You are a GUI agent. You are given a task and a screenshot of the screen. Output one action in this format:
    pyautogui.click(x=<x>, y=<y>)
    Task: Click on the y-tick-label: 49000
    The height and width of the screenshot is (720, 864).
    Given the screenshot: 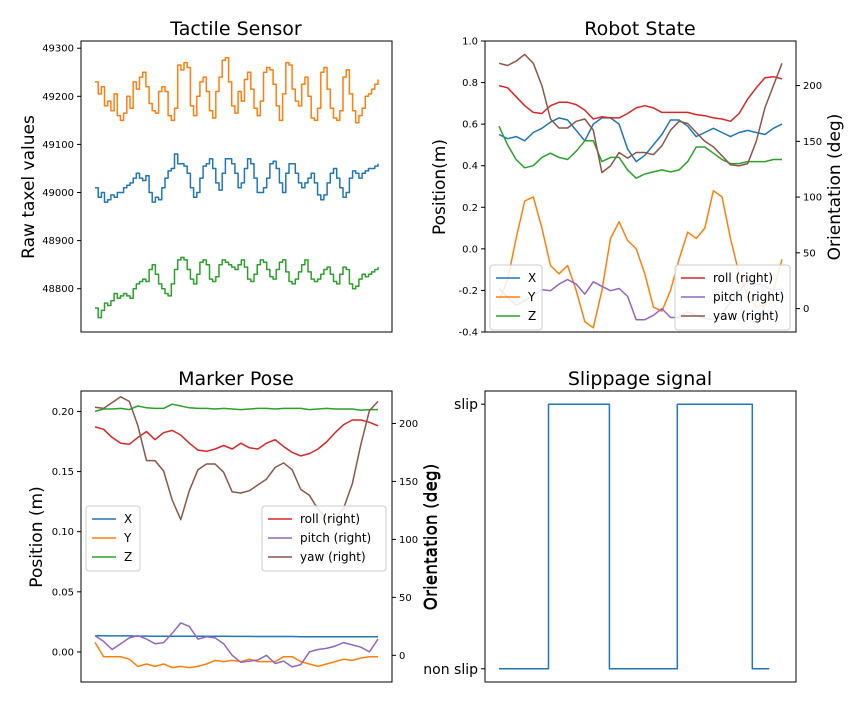 What is the action you would take?
    pyautogui.click(x=58, y=193)
    